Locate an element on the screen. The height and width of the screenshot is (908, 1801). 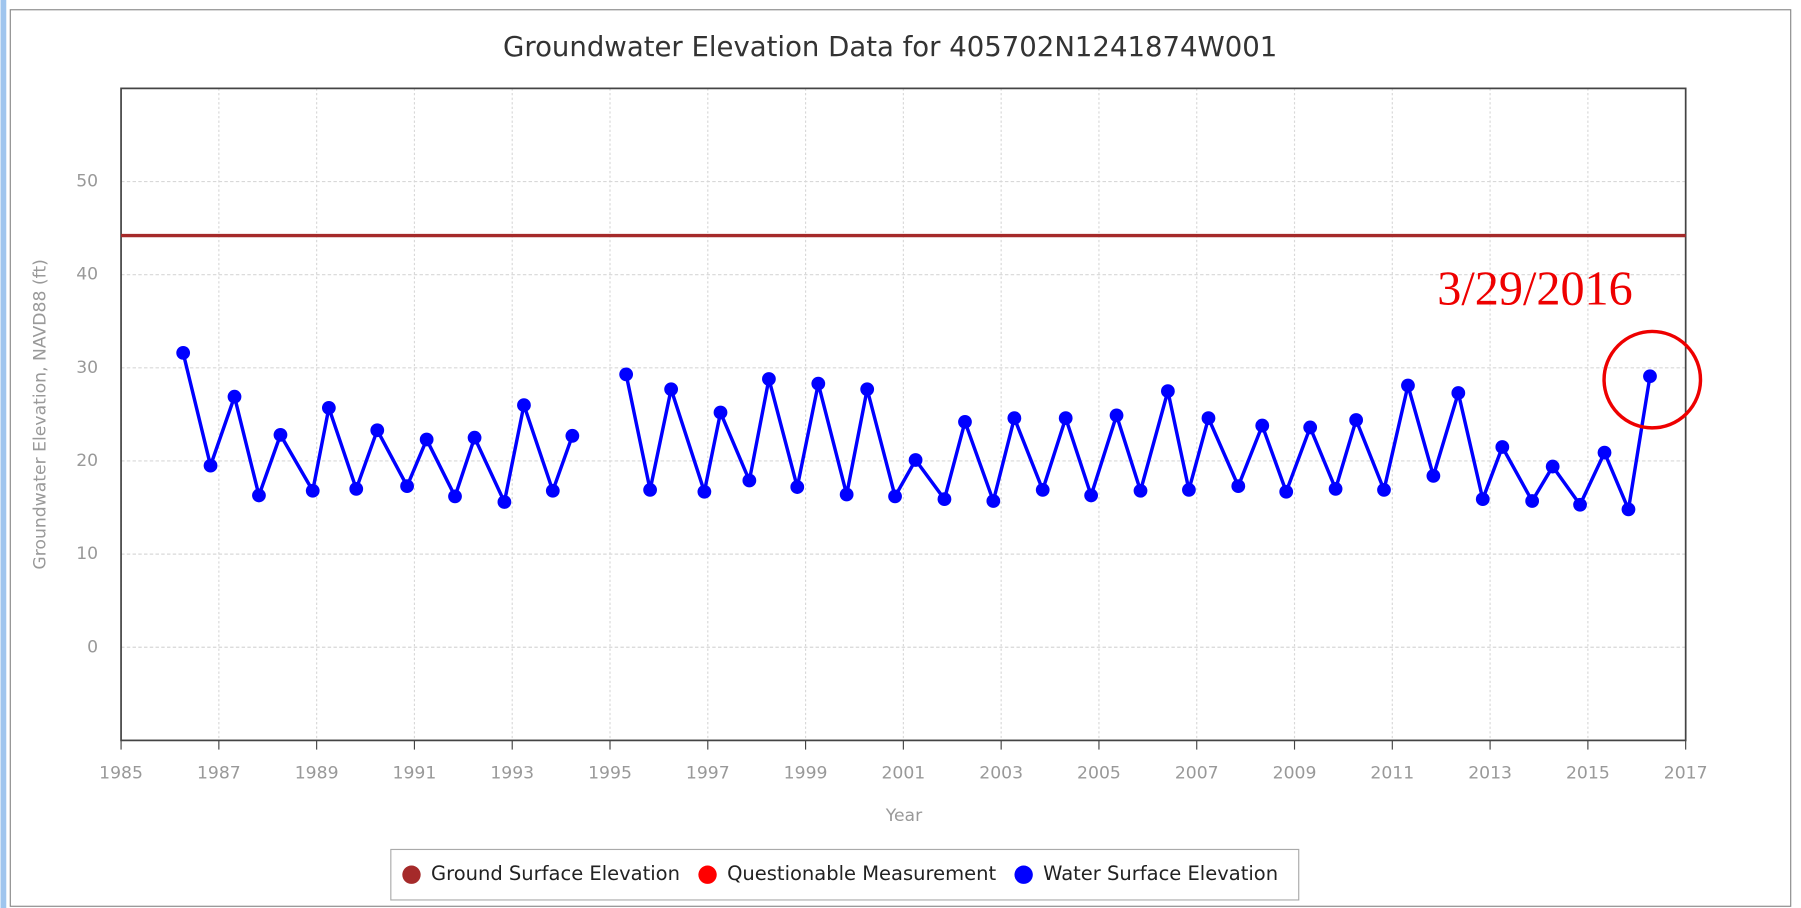
x-tick-label: 2017 is located at coordinates (1686, 774).